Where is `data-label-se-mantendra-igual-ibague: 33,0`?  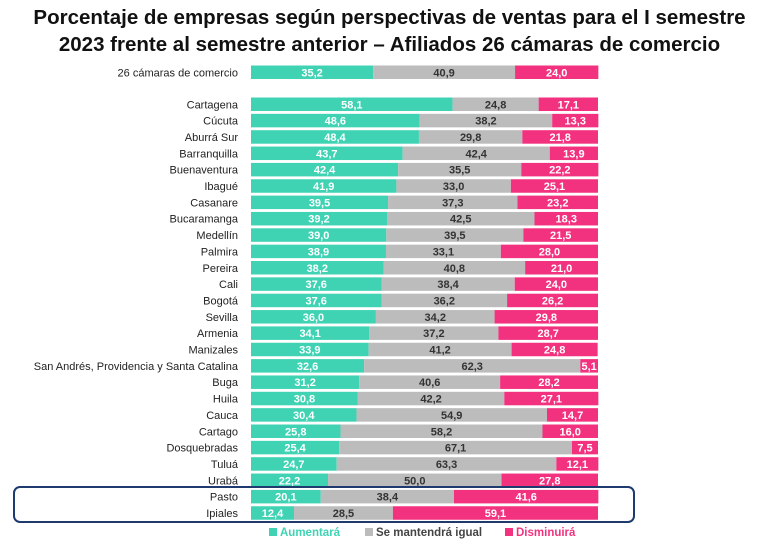
data-label-se-mantendra-igual-ibague: 33,0 is located at coordinates (453, 187).